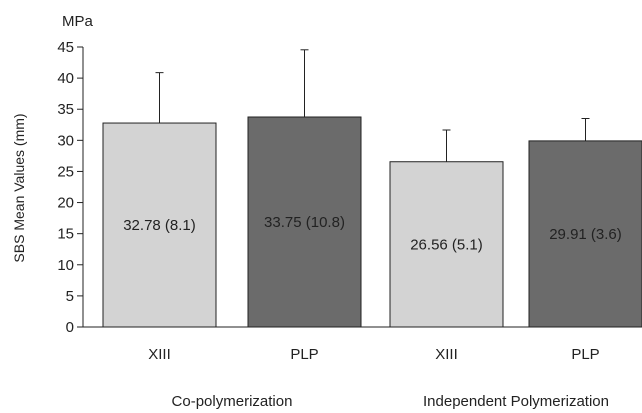 Image resolution: width=642 pixels, height=413 pixels. What do you see at coordinates (65, 78) in the screenshot?
I see `y-tick-label: 40` at bounding box center [65, 78].